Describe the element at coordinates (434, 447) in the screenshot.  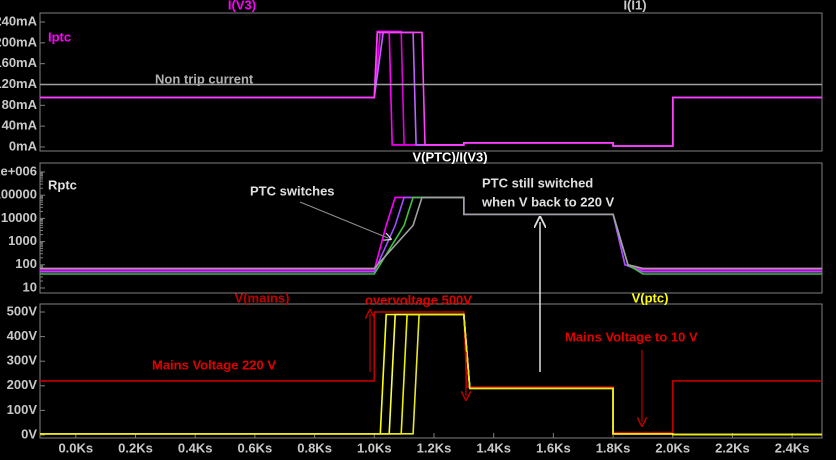
I see `x-tick-label: 1.2Ks` at that location.